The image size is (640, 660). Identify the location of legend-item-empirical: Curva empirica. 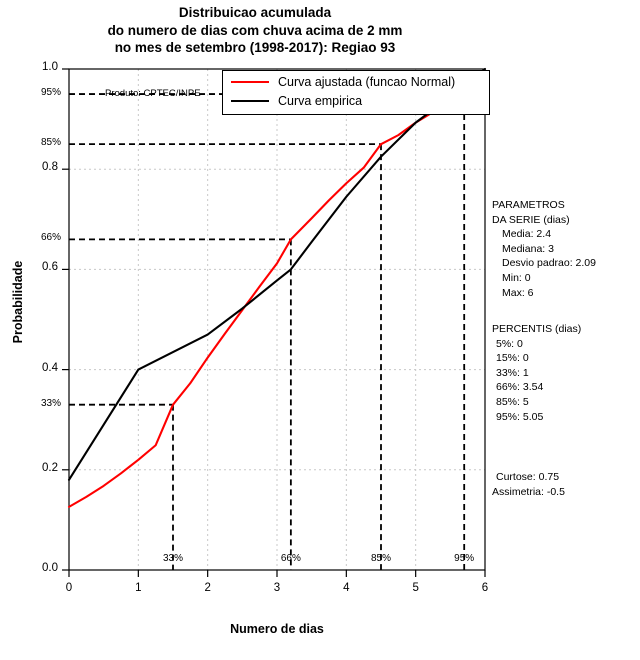
(296, 101).